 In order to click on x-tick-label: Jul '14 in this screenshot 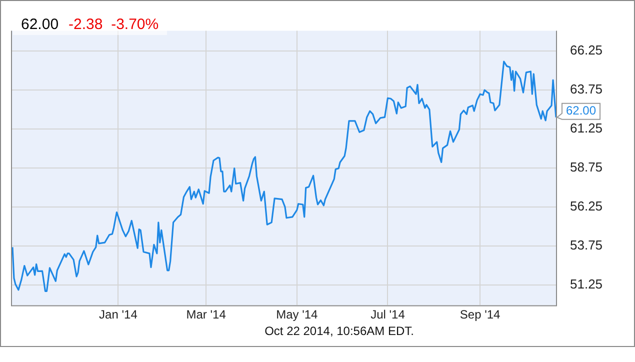, I will do `click(388, 315)`.